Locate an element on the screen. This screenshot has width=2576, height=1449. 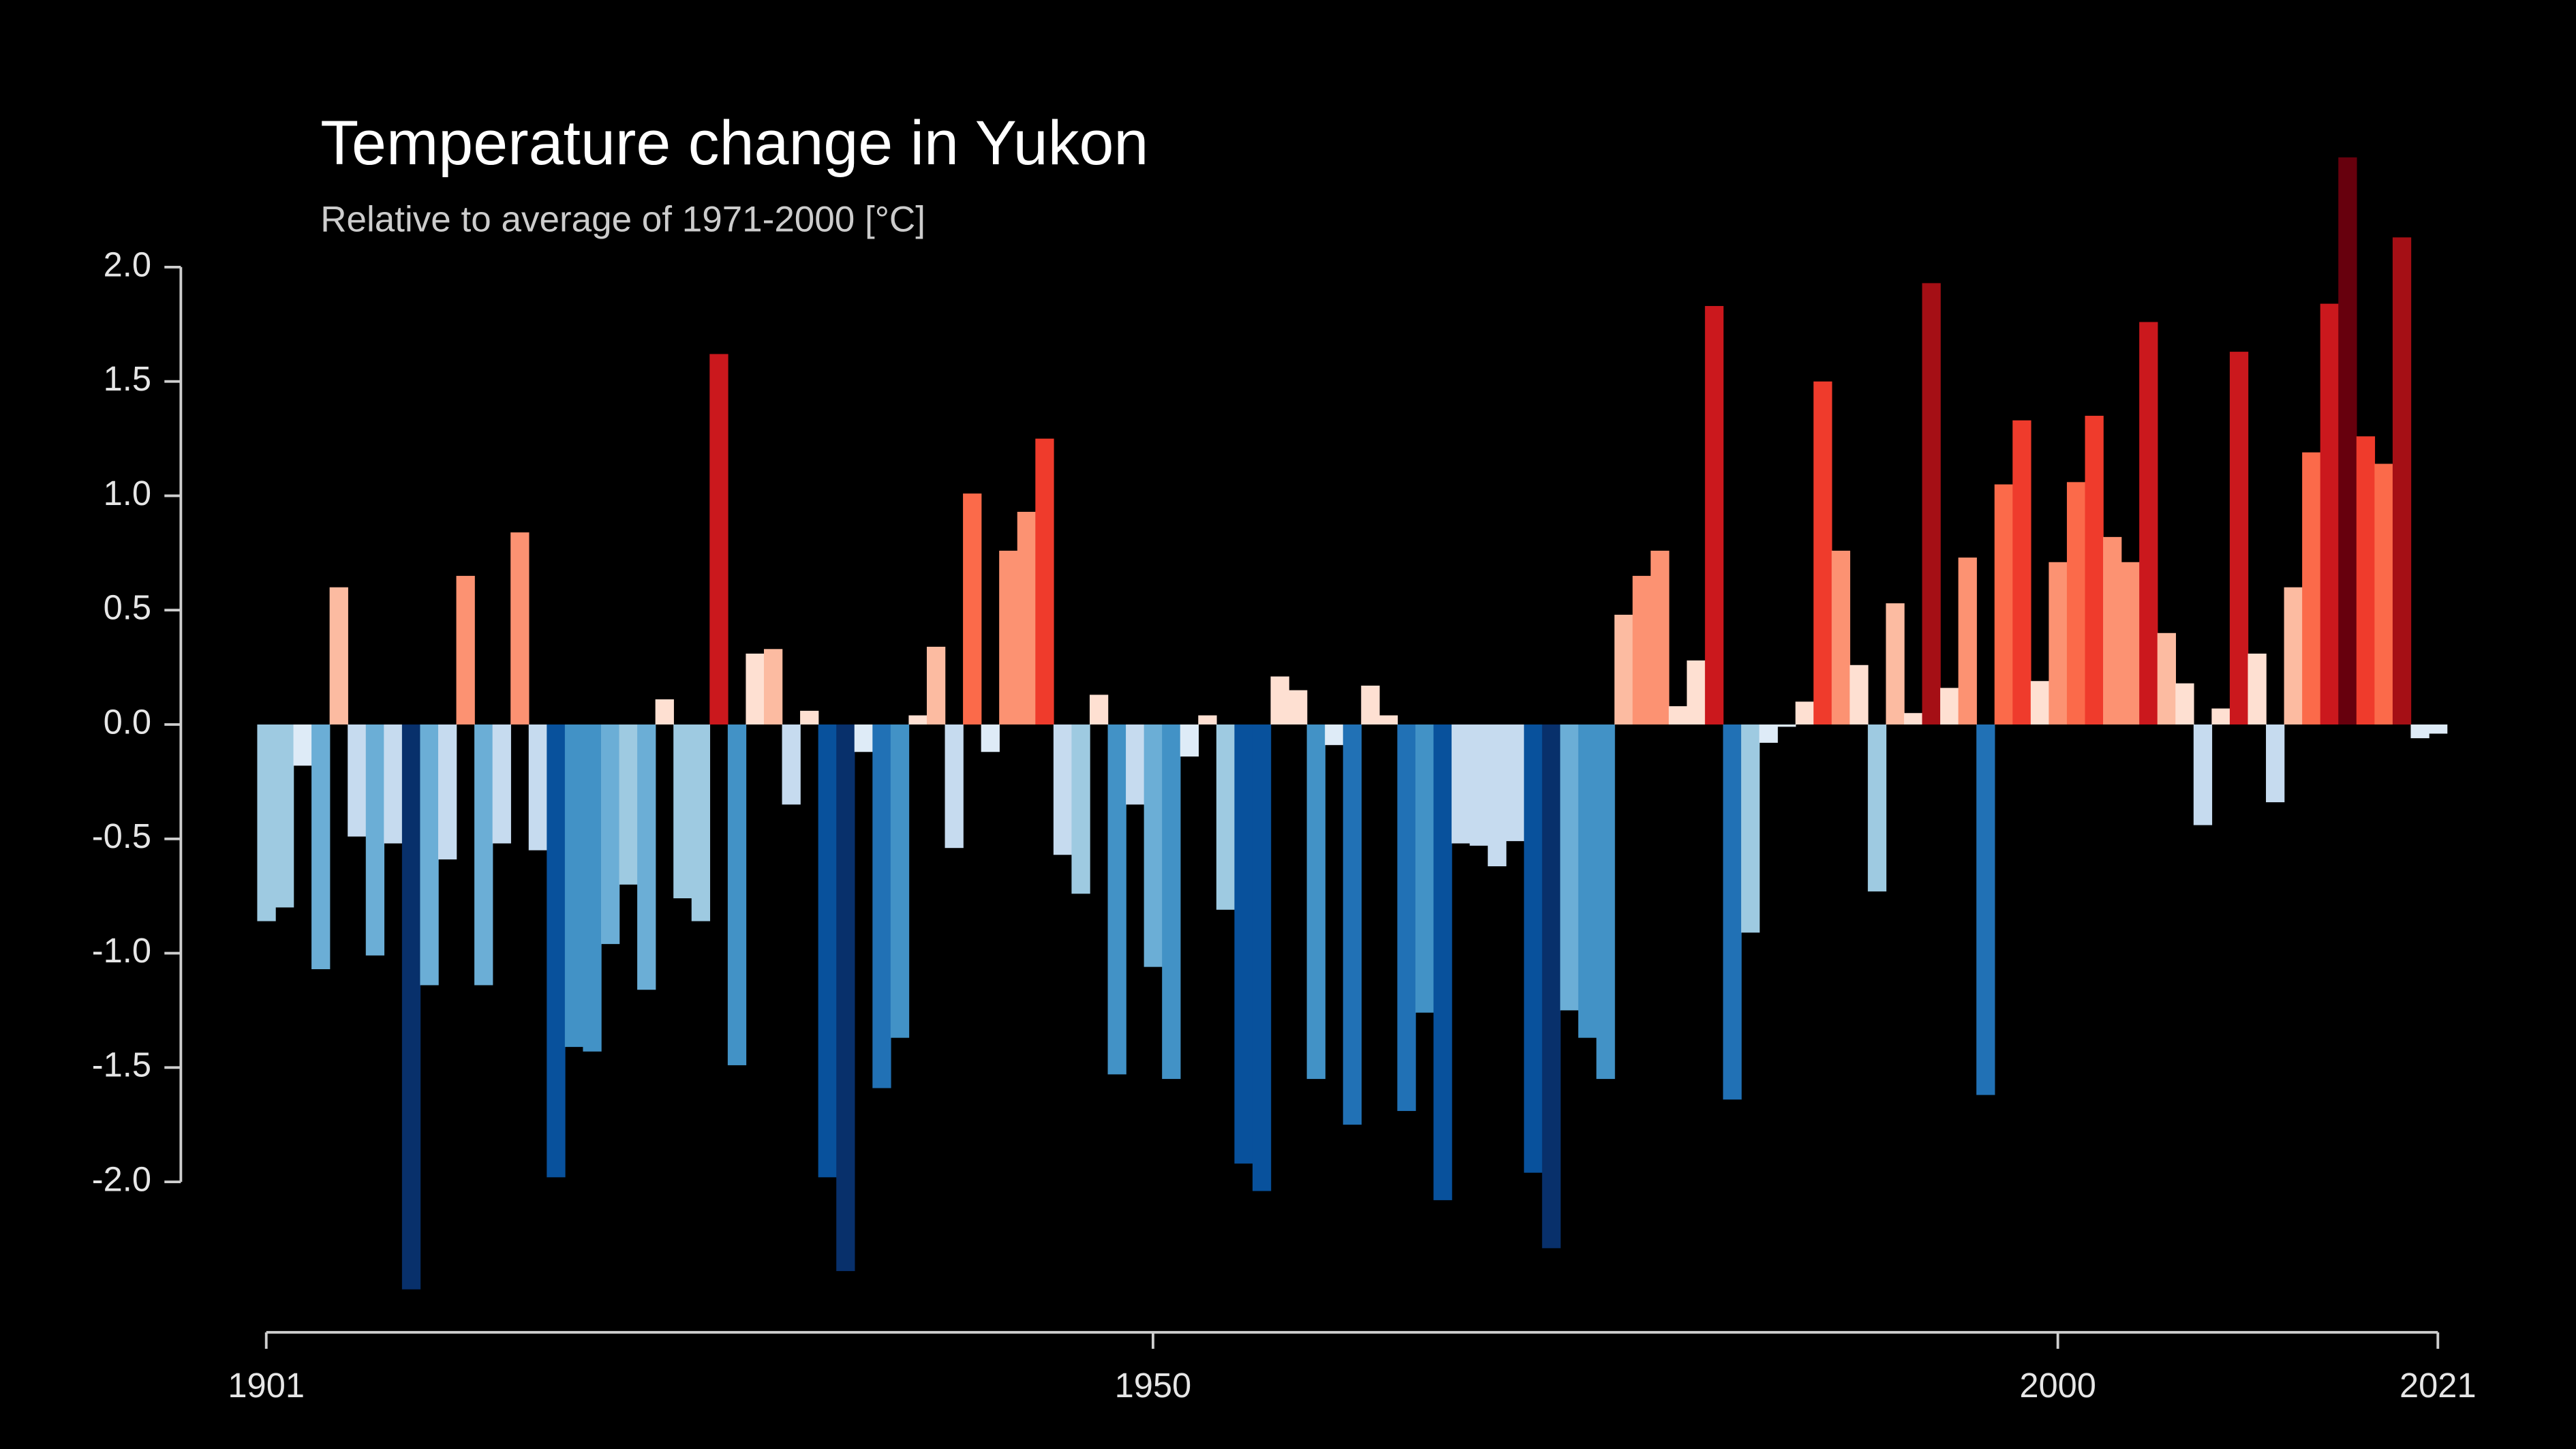
x-tick-label: 2000 is located at coordinates (2057, 1385).